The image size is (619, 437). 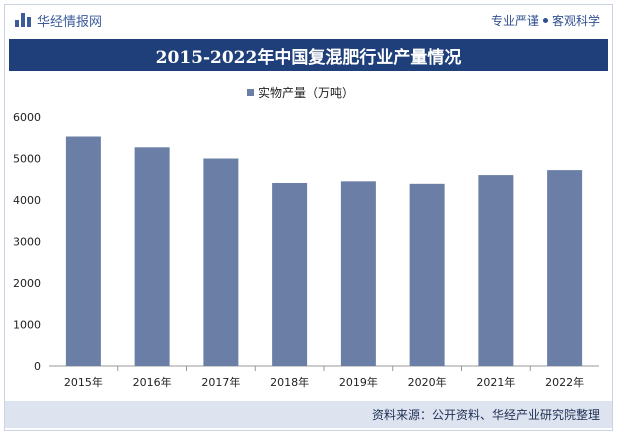 I want to click on x-tick-label: 2016年, so click(x=152, y=382).